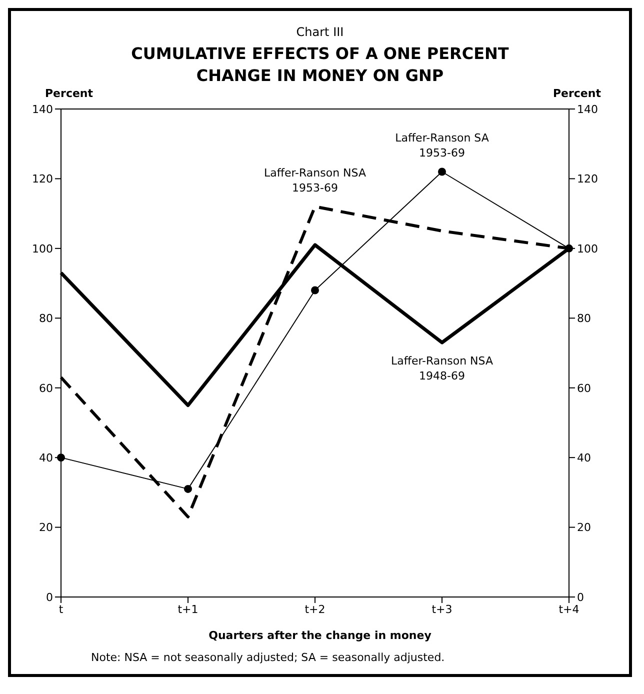 This screenshot has width=644, height=694. What do you see at coordinates (46, 527) in the screenshot?
I see `y-tick-label: 20` at bounding box center [46, 527].